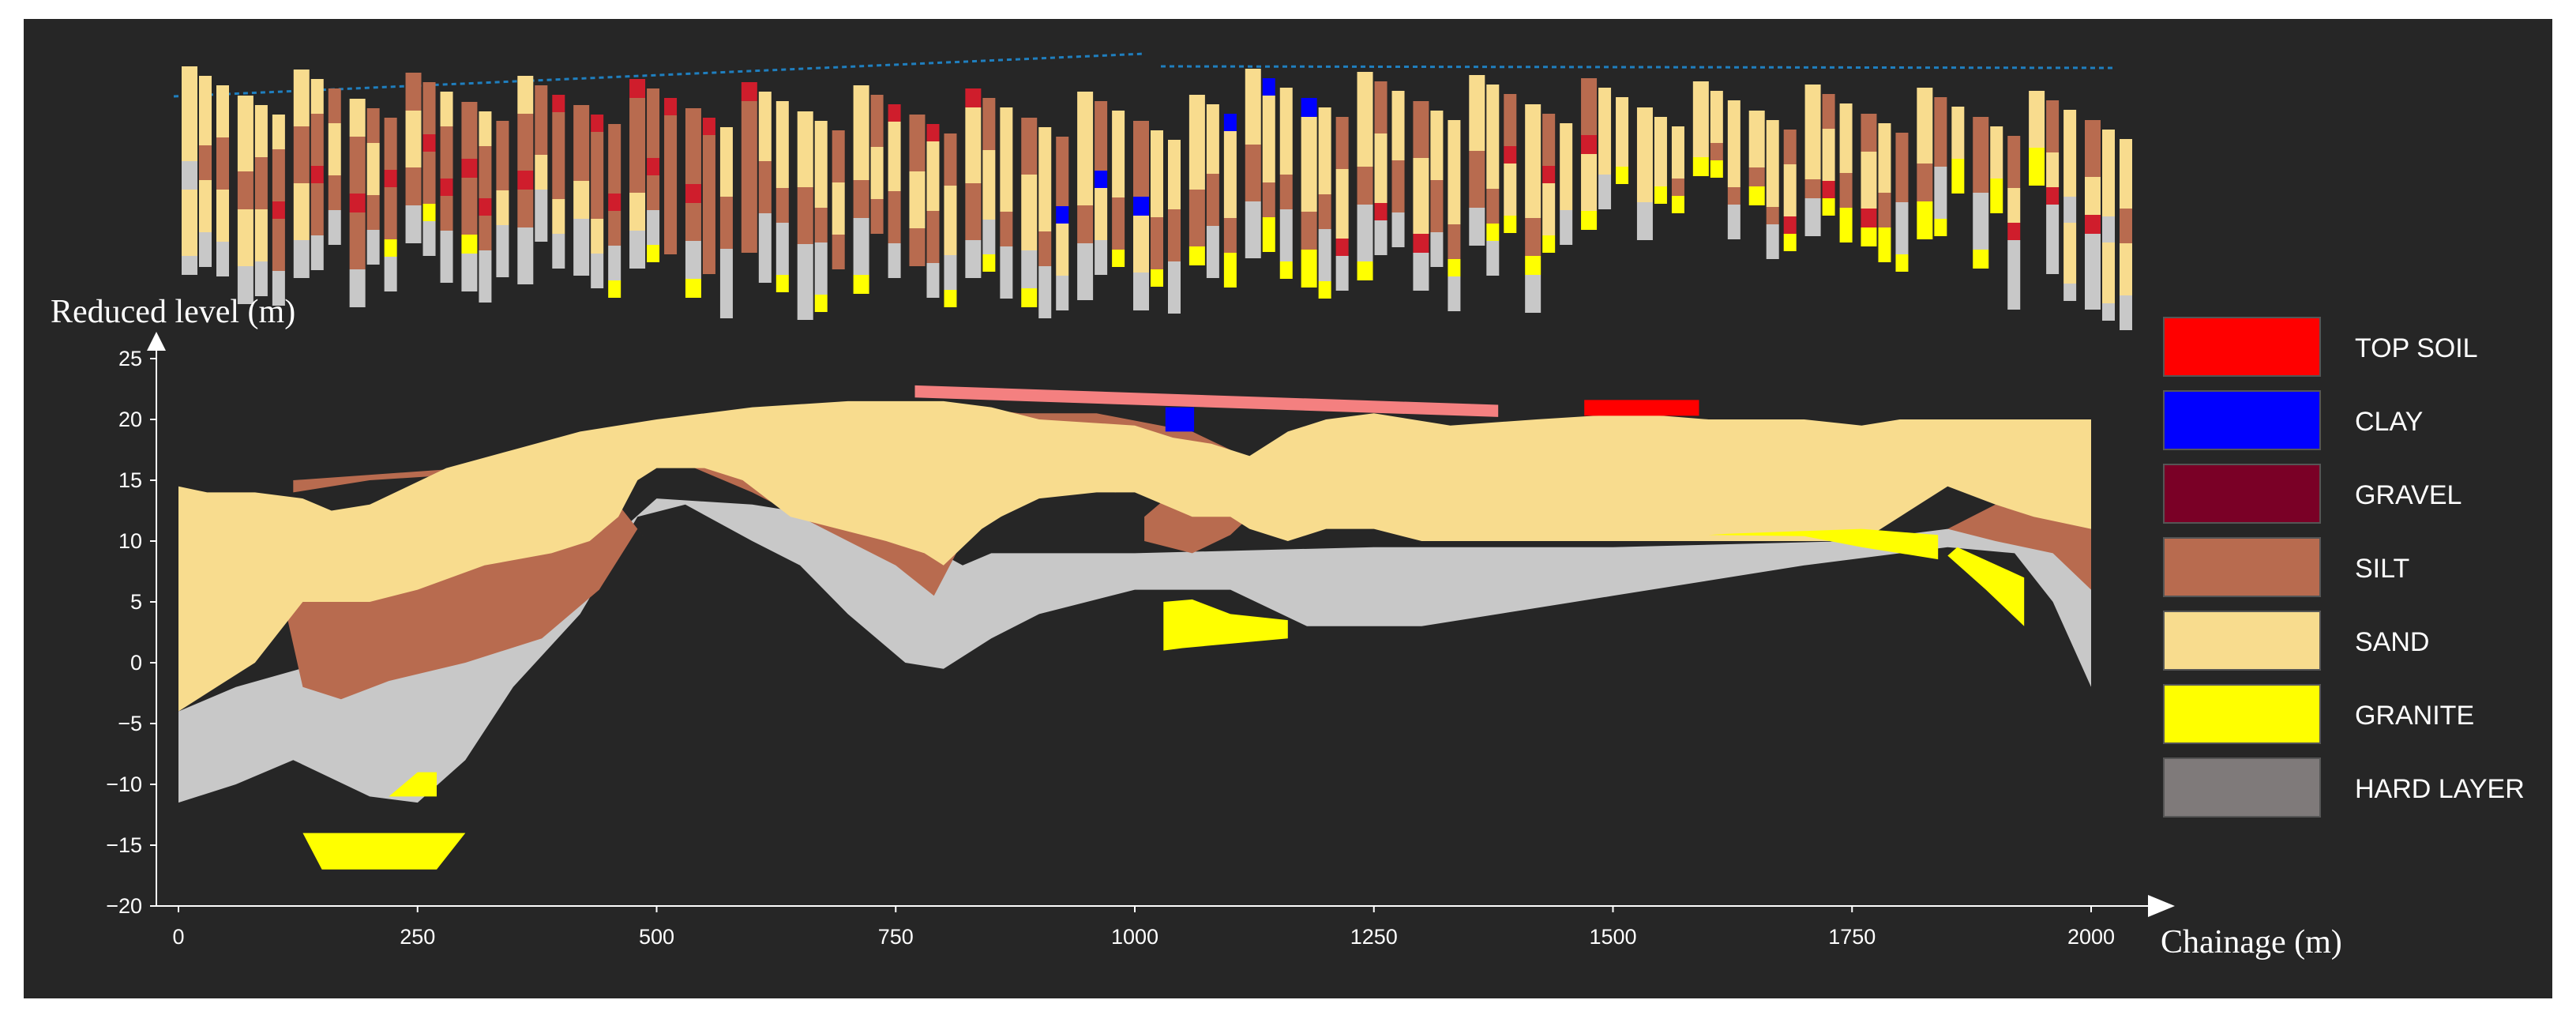  Describe the element at coordinates (1638, 68) in the screenshot. I see `strip-water-line` at that location.